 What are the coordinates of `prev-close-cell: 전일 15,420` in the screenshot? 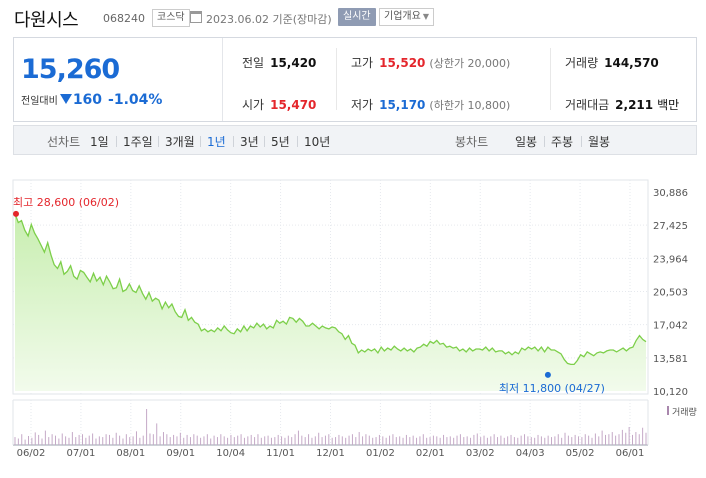 It's located at (279, 62).